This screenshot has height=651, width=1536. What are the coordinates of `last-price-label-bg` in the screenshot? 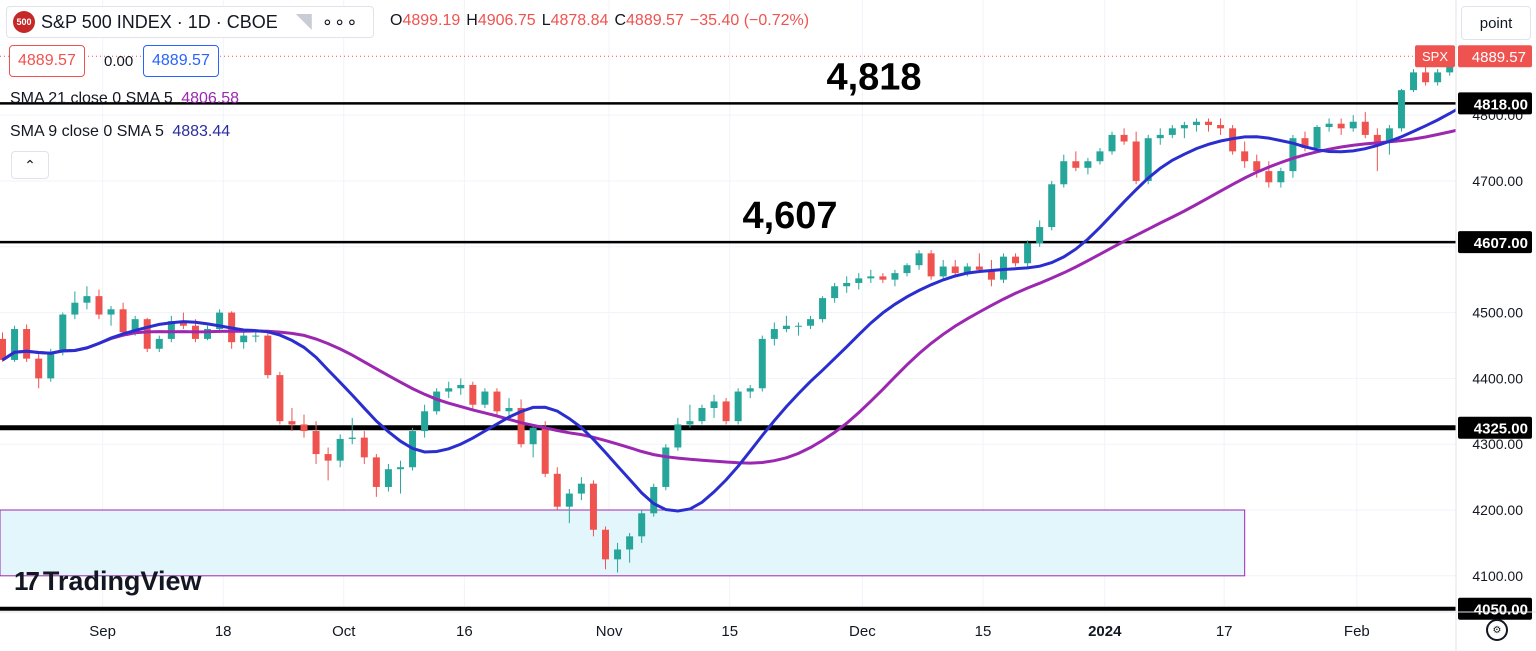 It's located at (1495, 56).